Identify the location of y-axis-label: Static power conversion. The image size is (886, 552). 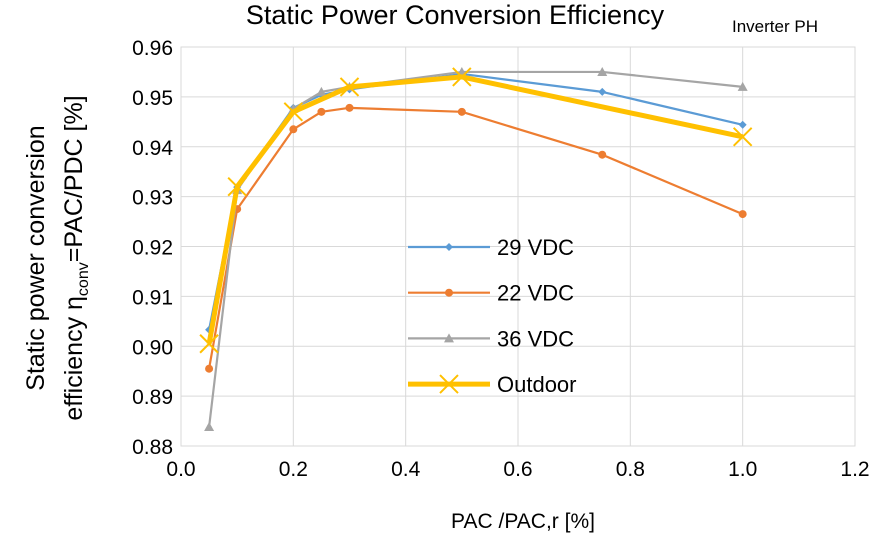
(36, 257).